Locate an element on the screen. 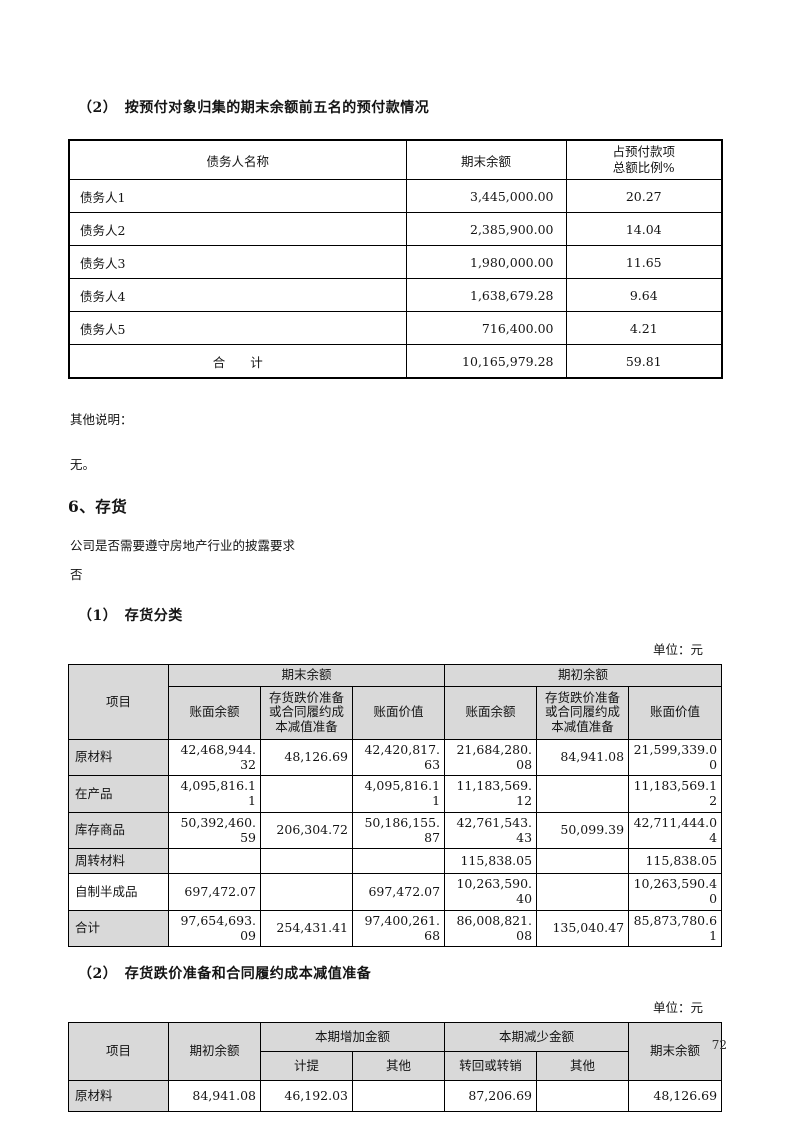  cell-value: 50,186,155.87 is located at coordinates (398, 830).